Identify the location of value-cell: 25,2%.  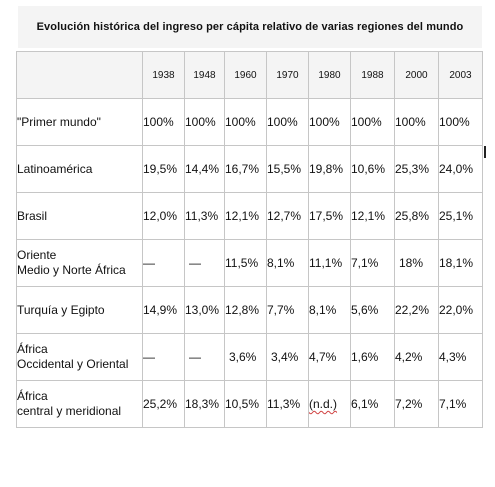
(163, 404).